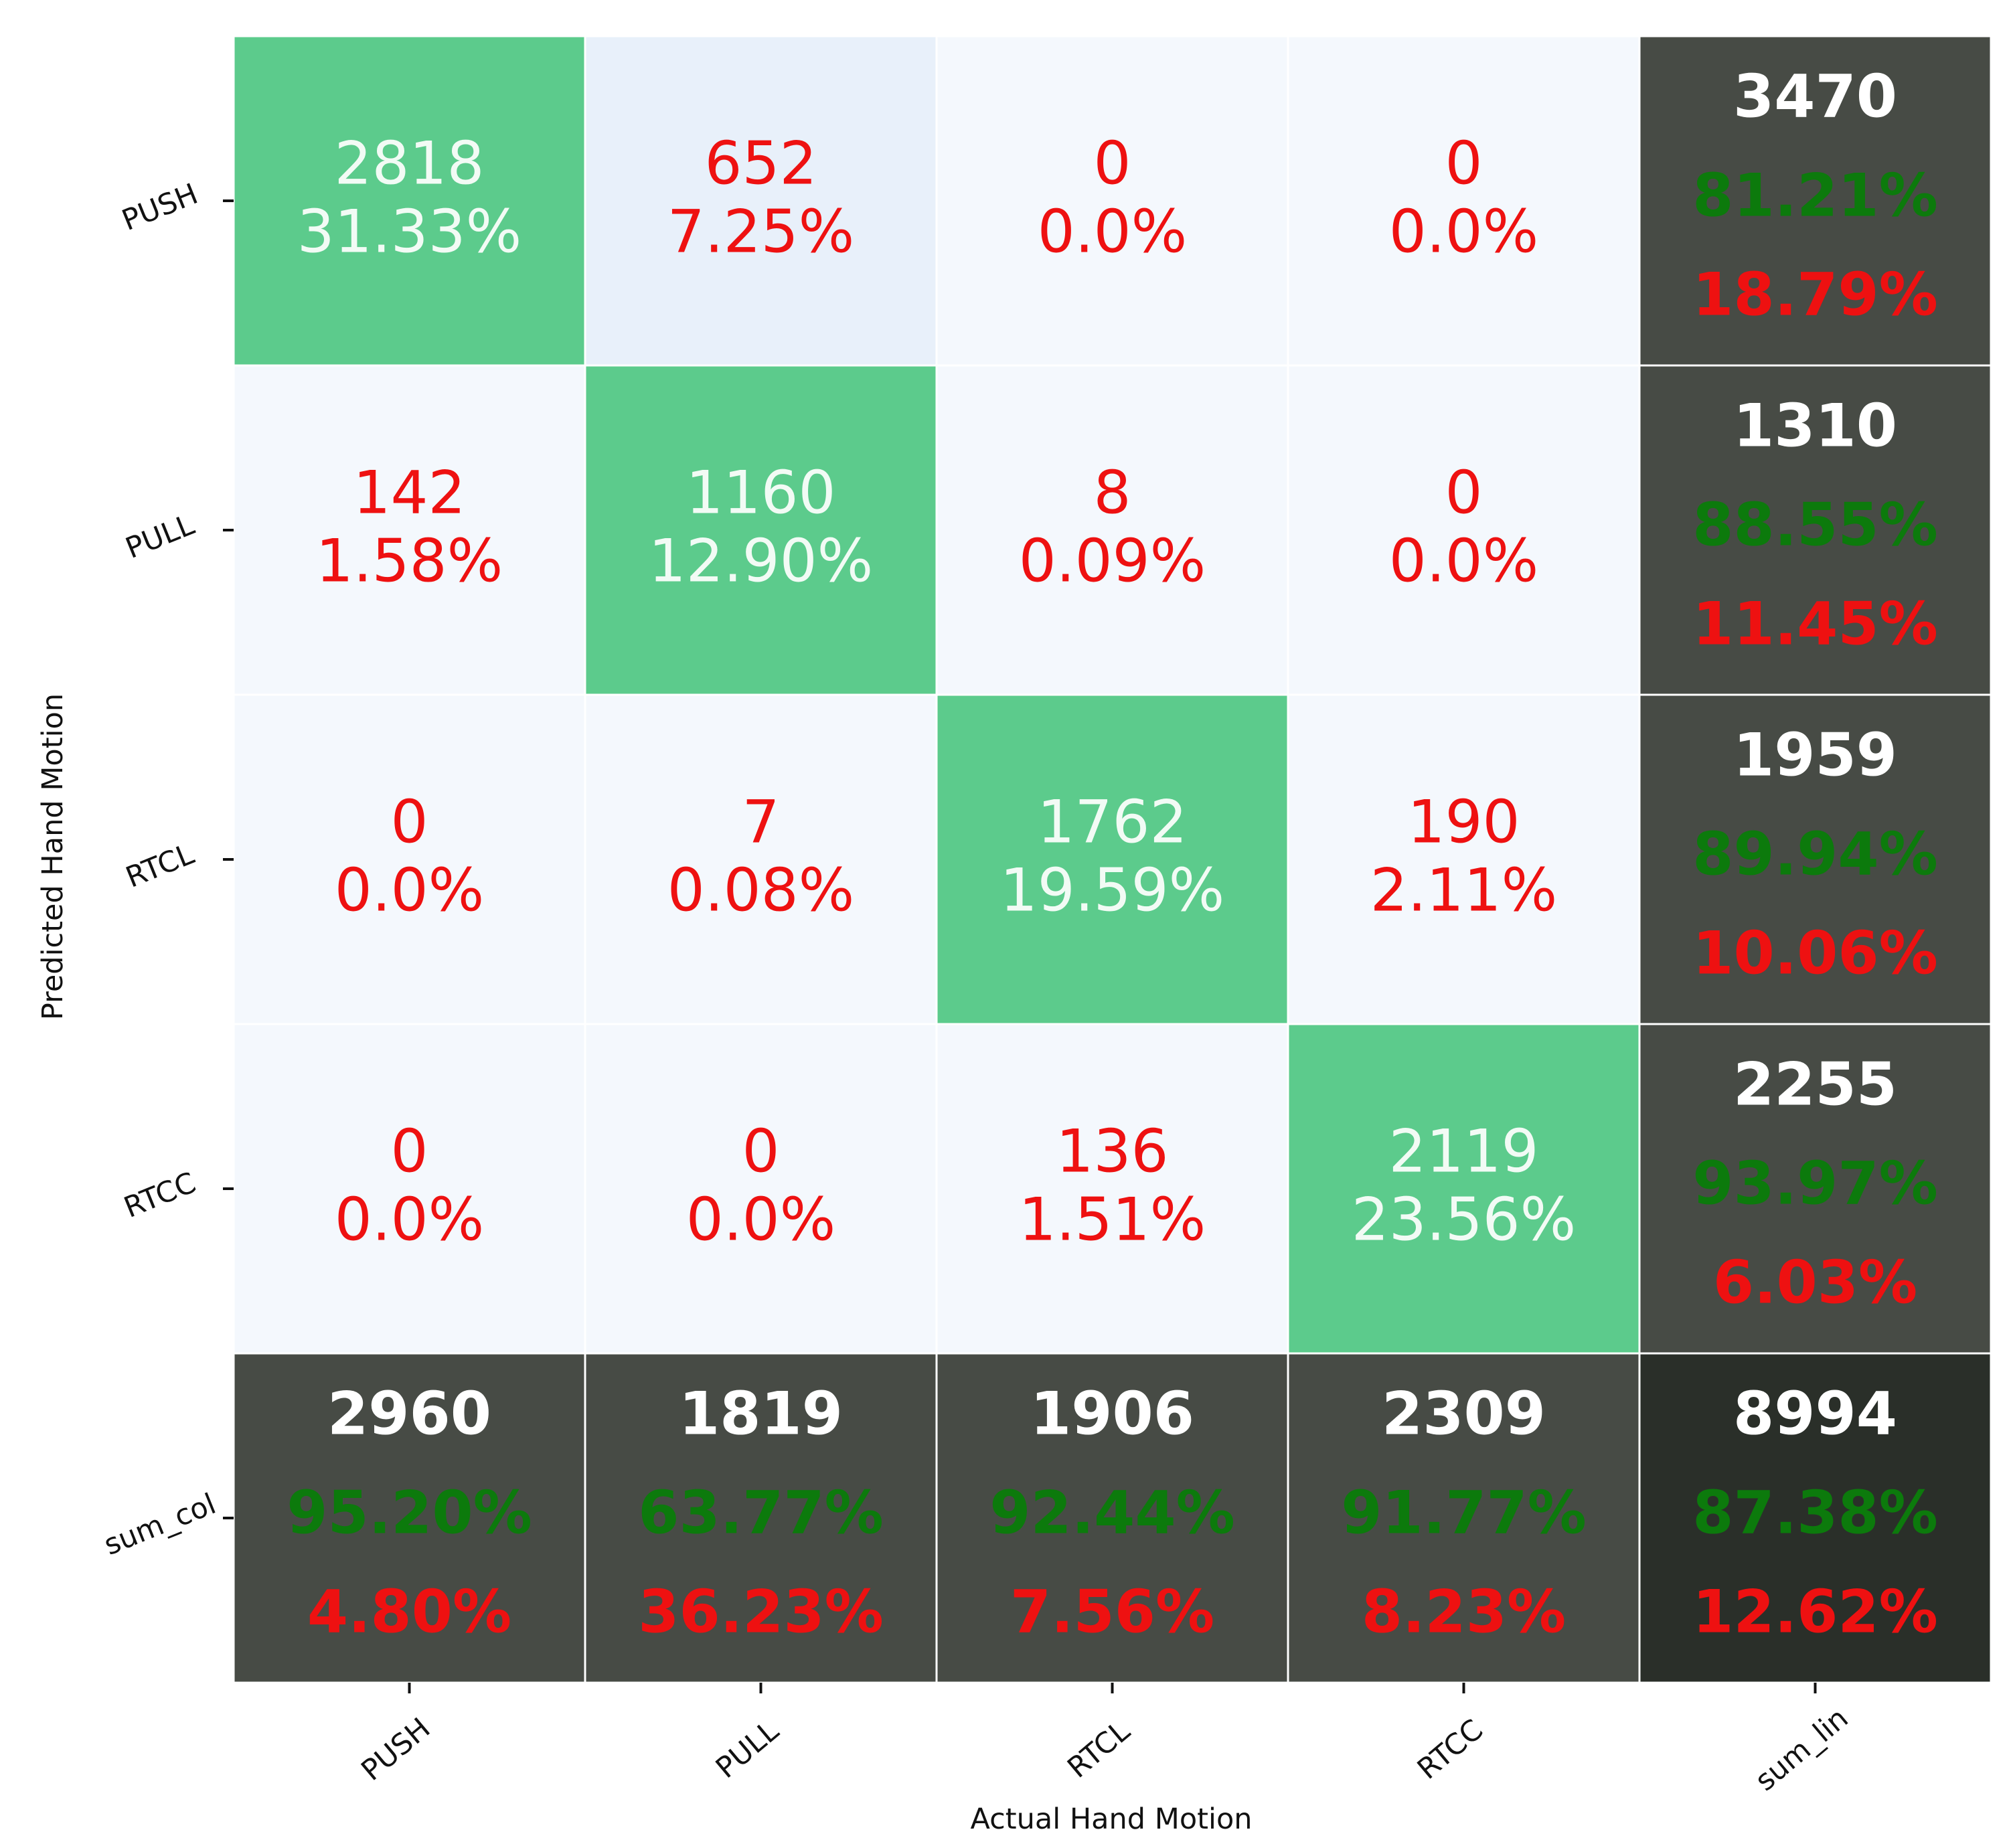 The width and height of the screenshot is (2009, 1848). I want to click on x-axis-label: Actual Hand Motion, so click(1111, 1819).